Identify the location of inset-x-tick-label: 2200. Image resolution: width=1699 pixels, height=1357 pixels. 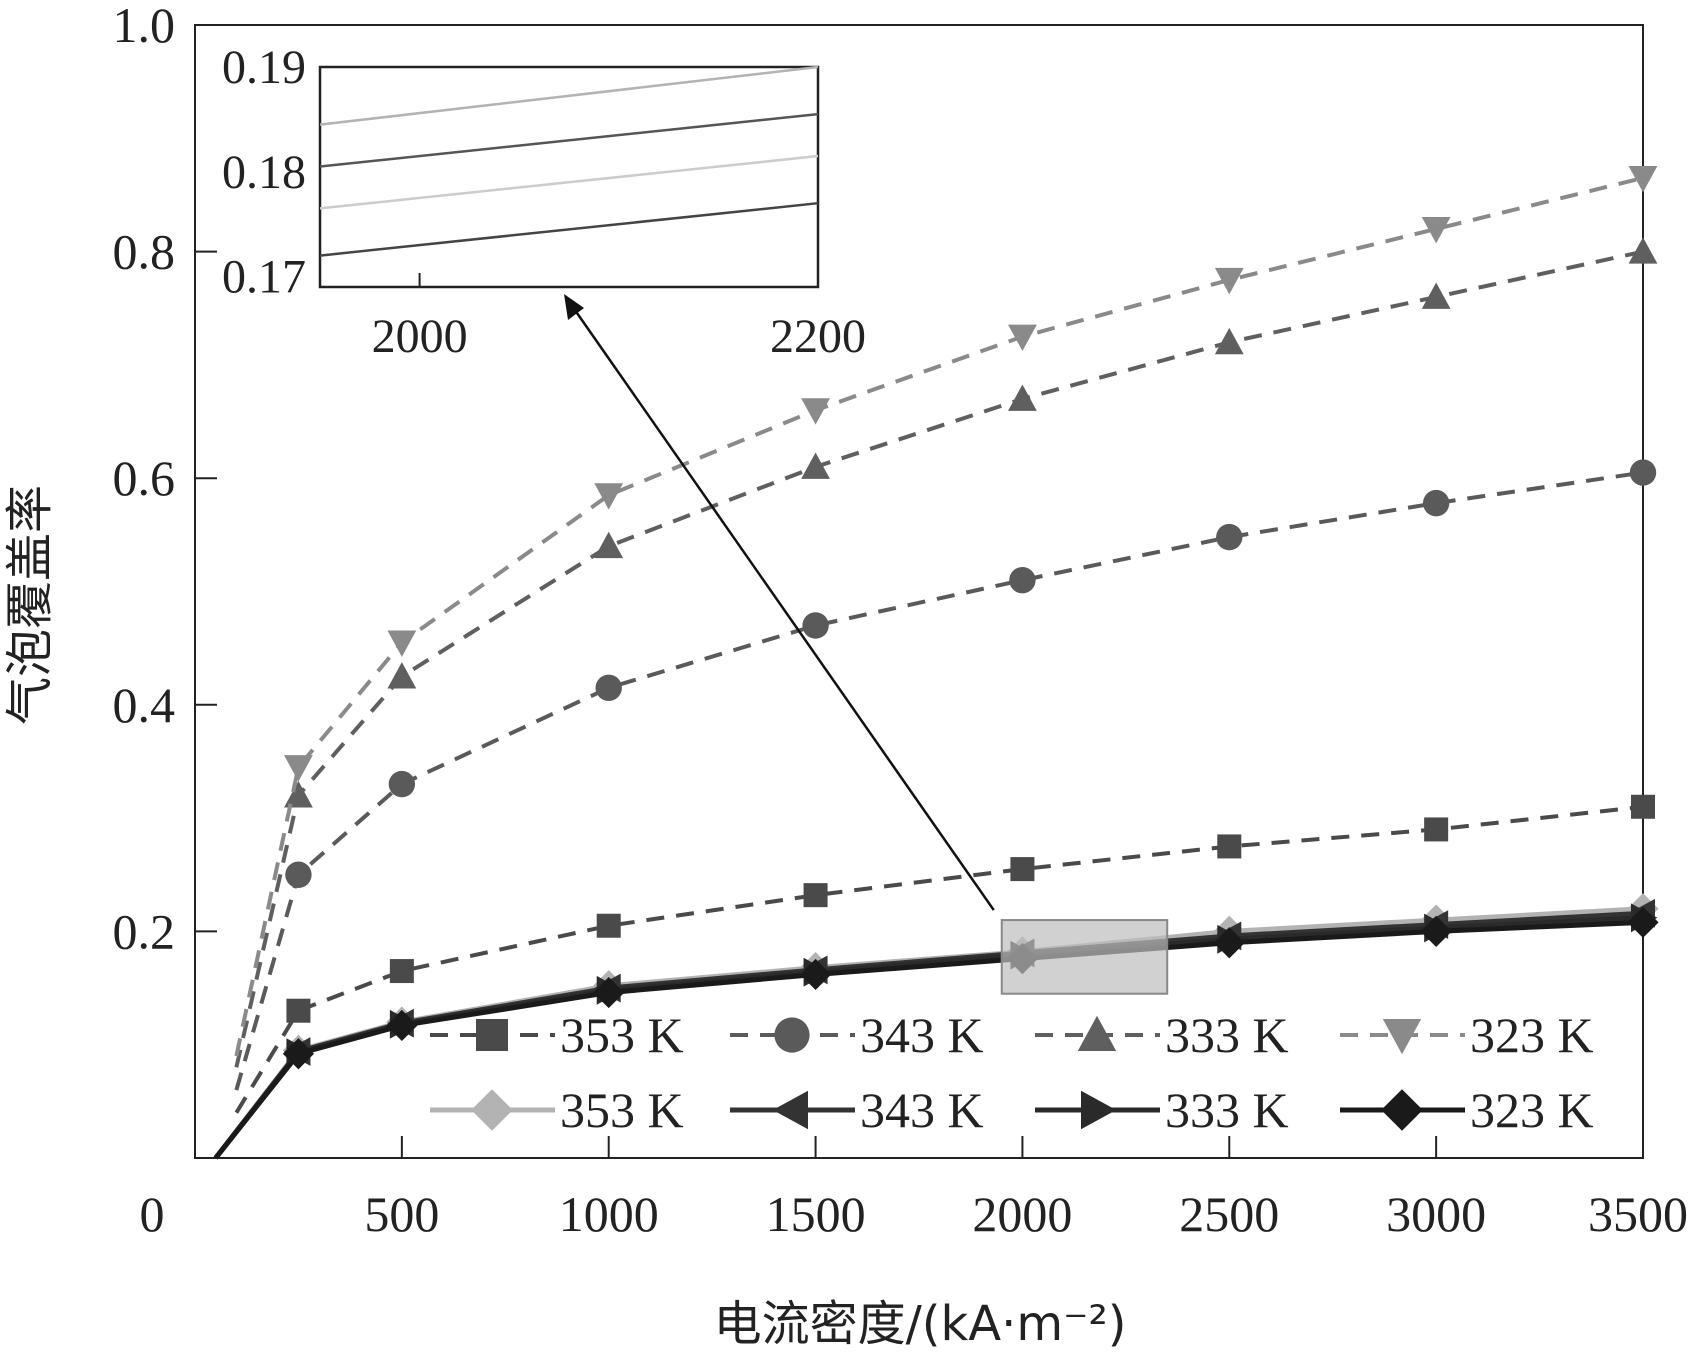
(818, 336).